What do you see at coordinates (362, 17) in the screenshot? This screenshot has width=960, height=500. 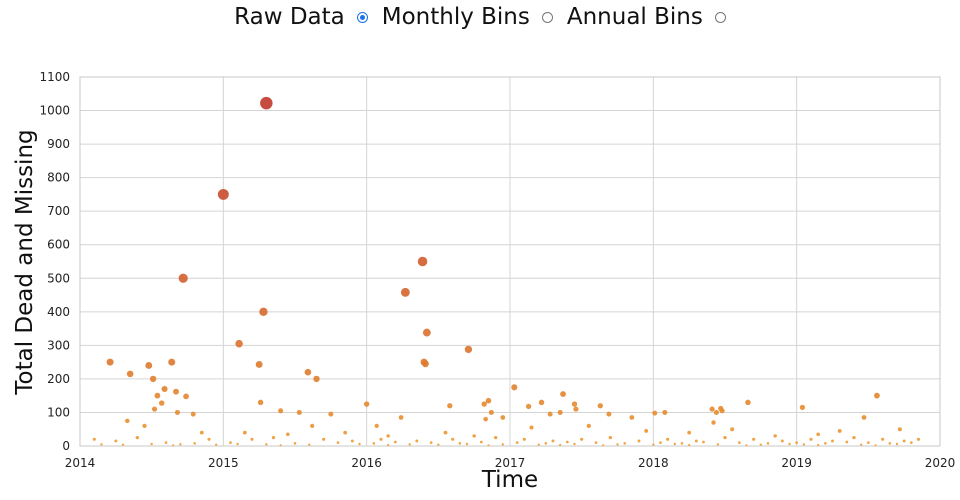 I see `radio-button` at bounding box center [362, 17].